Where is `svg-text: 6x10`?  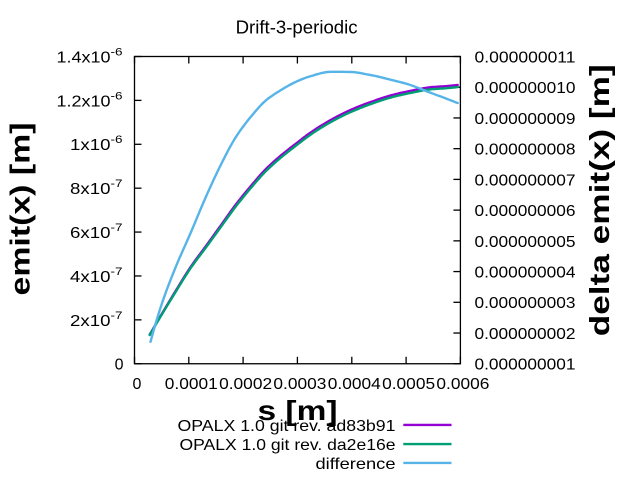 svg-text: 6x10 is located at coordinates (90, 233).